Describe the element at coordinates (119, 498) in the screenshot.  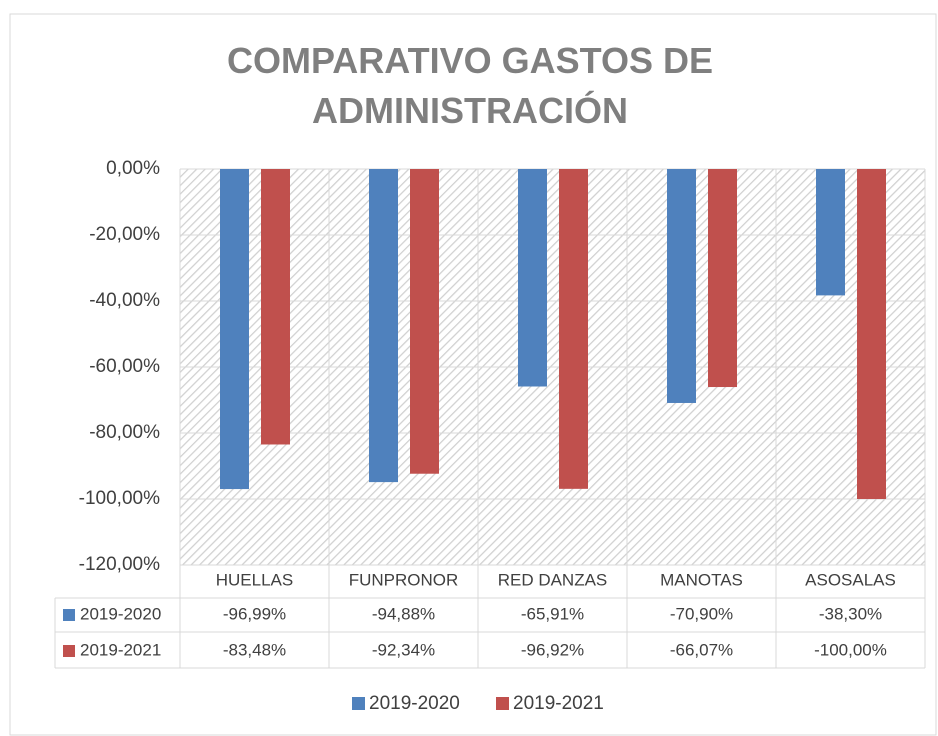
I see `y-tick-label: -100,00%` at that location.